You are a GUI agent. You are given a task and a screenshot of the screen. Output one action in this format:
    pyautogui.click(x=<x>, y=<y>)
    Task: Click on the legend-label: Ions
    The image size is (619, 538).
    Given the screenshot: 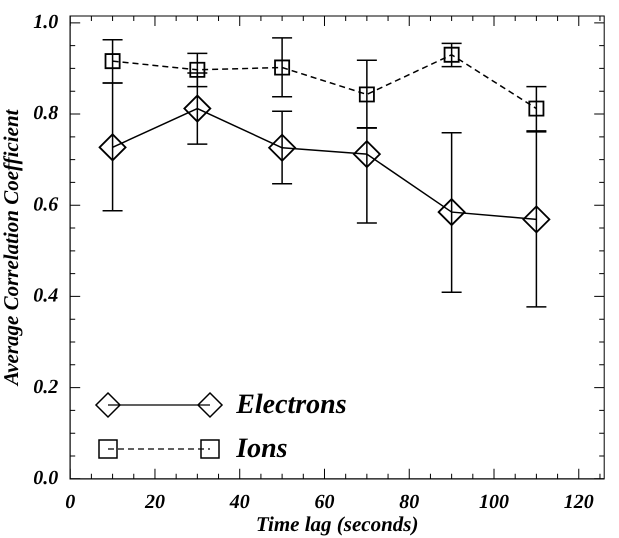 What is the action you would take?
    pyautogui.click(x=262, y=448)
    